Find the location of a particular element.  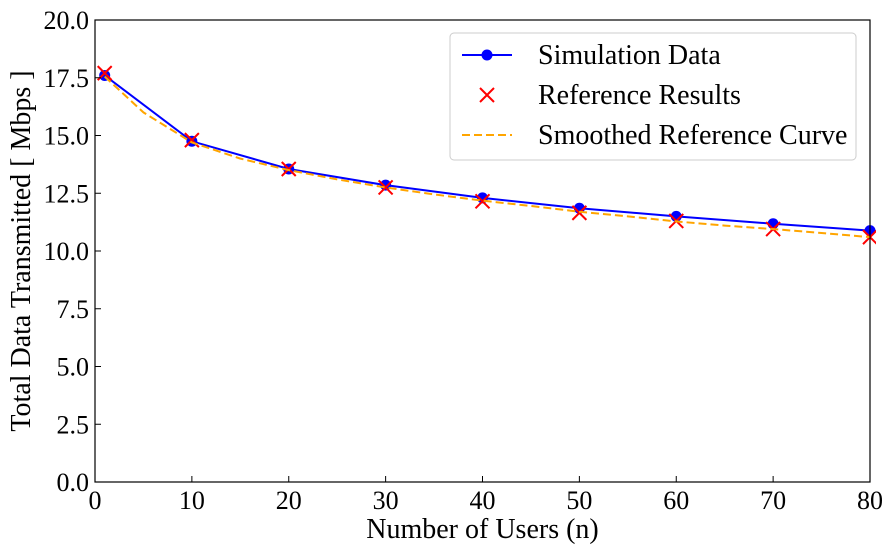

x-tick-label: 0 is located at coordinates (95, 500).